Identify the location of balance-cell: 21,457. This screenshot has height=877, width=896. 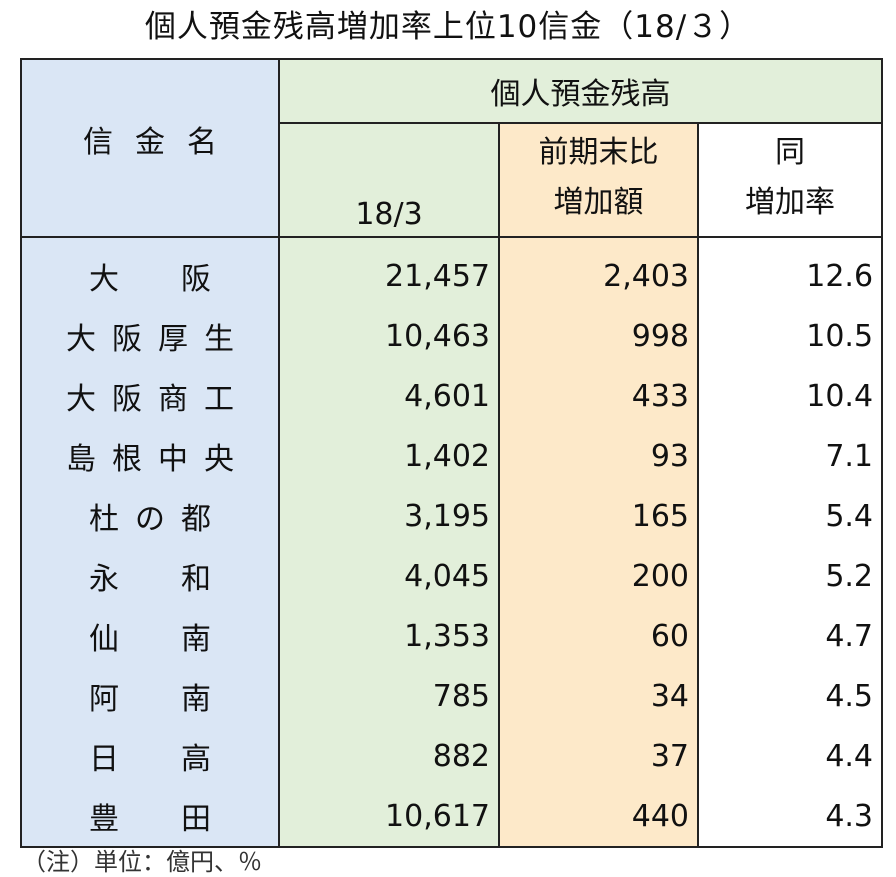
(389, 271).